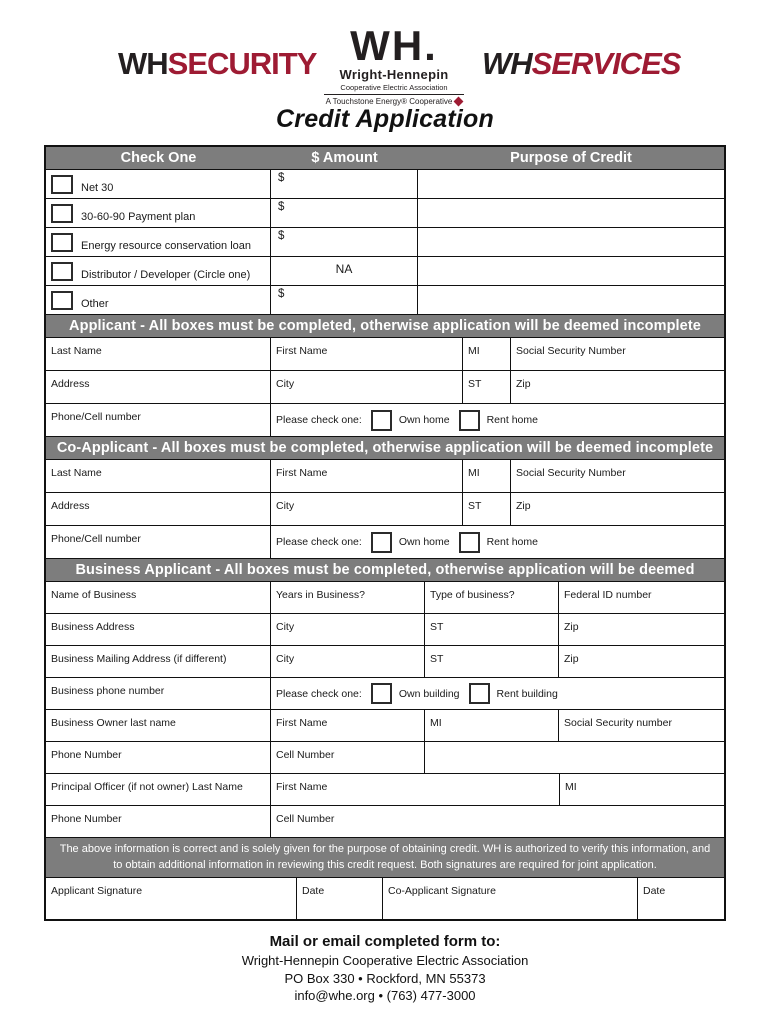 Image resolution: width=770 pixels, height=1024 pixels. I want to click on business-mailing-st-field: ST, so click(492, 661).